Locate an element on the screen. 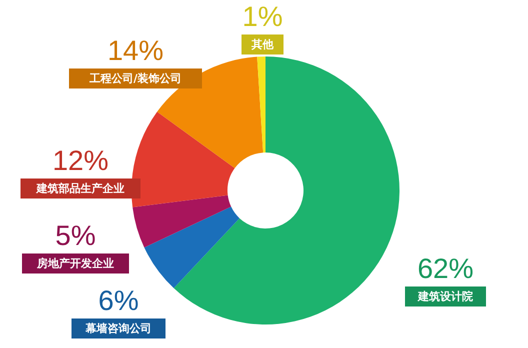  slice-label: 建筑设计院 is located at coordinates (445, 296).